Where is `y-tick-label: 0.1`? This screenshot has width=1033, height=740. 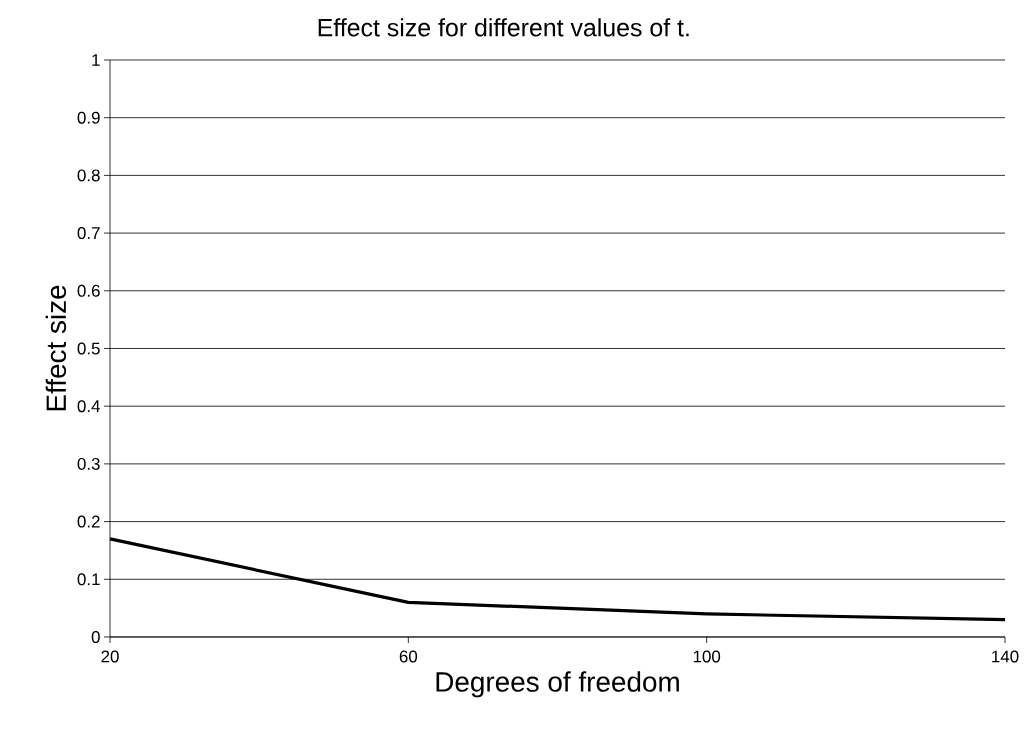
y-tick-label: 0.1 is located at coordinates (88, 579).